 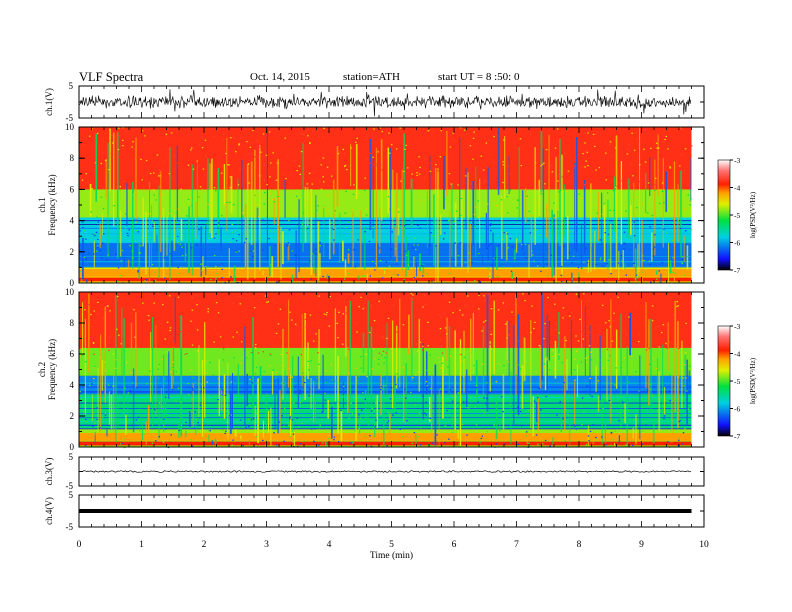 What do you see at coordinates (737, 326) in the screenshot?
I see `colorbar-tick-label: -3` at bounding box center [737, 326].